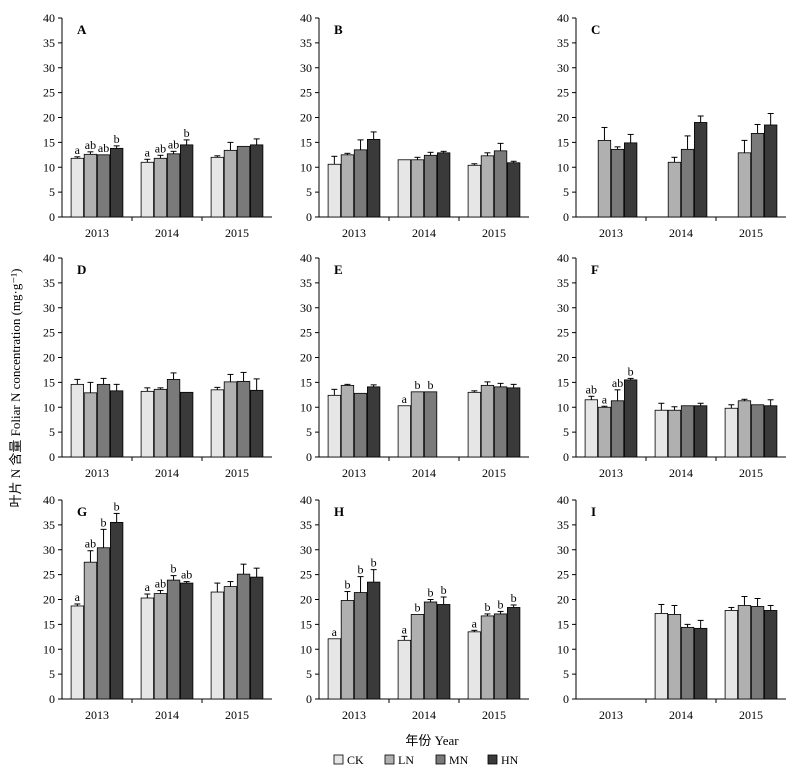 The height and width of the screenshot is (777, 800). Describe the element at coordinates (595, 269) in the screenshot. I see `panel-label: F` at that location.